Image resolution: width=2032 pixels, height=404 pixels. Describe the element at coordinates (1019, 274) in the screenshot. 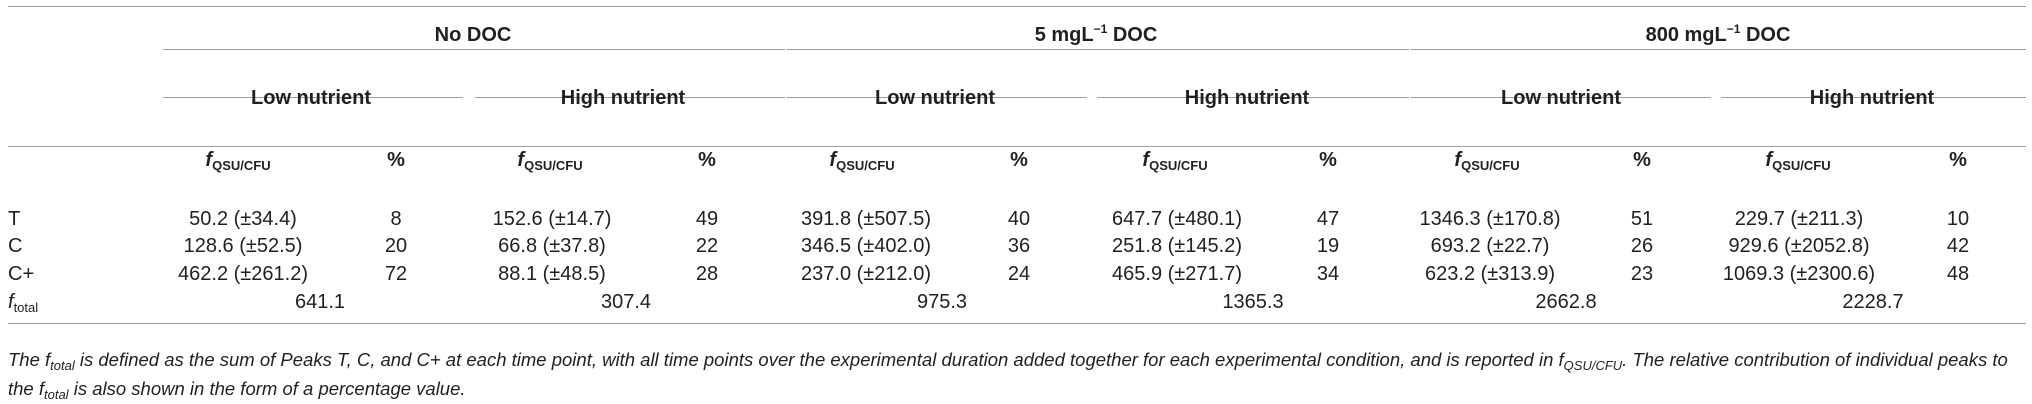

I see `table-cell: 24` at that location.